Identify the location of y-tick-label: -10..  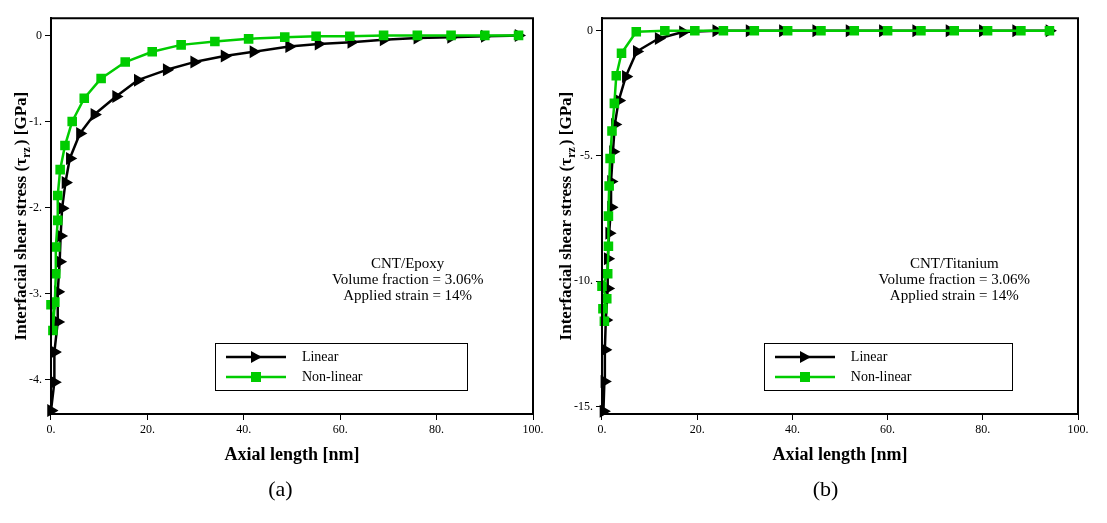
(583, 280).